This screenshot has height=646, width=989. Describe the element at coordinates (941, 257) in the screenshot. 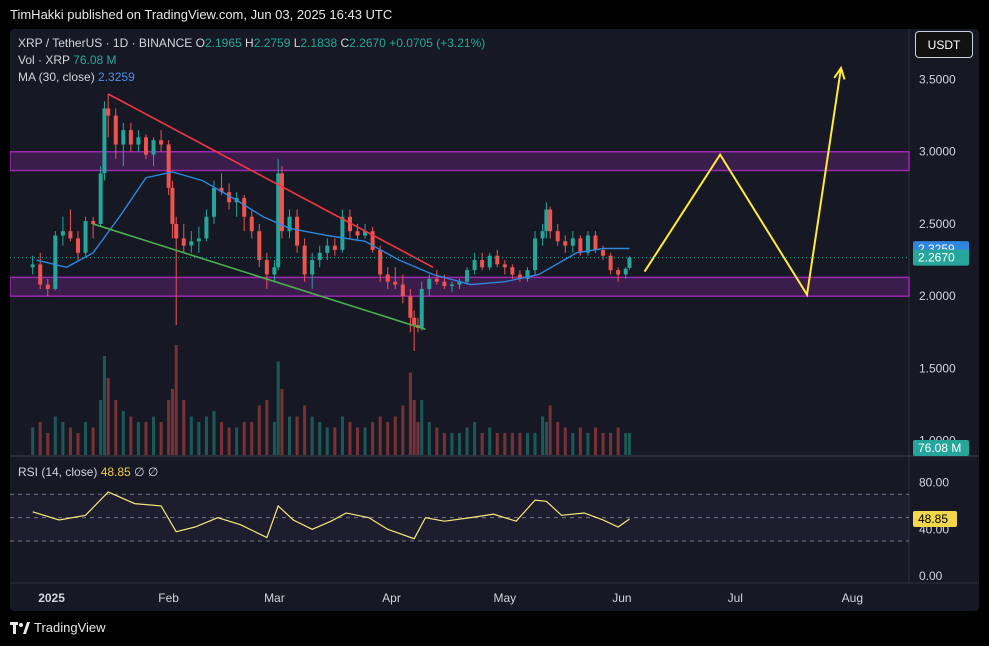

I see `last-price-label-bg` at that location.